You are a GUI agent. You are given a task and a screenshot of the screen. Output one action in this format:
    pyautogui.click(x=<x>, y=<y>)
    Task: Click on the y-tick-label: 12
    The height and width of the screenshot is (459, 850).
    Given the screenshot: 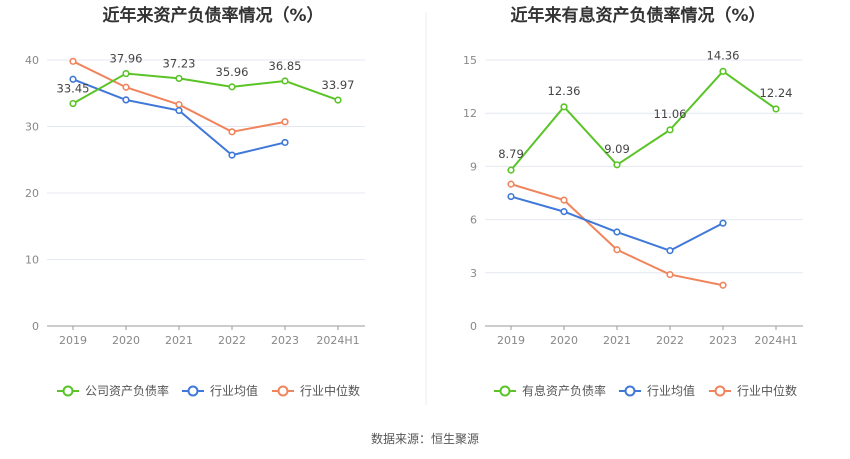 What is the action you would take?
    pyautogui.click(x=470, y=113)
    